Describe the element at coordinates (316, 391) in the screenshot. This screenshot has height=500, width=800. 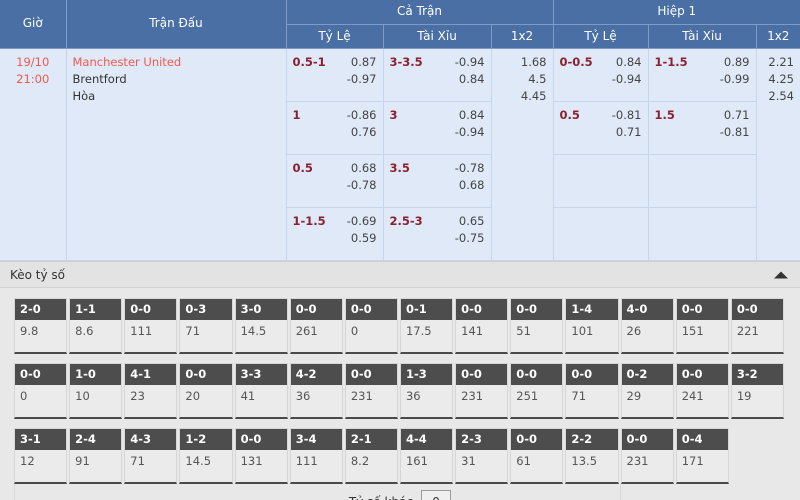
I see `score-cell: 4-2 36` at that location.